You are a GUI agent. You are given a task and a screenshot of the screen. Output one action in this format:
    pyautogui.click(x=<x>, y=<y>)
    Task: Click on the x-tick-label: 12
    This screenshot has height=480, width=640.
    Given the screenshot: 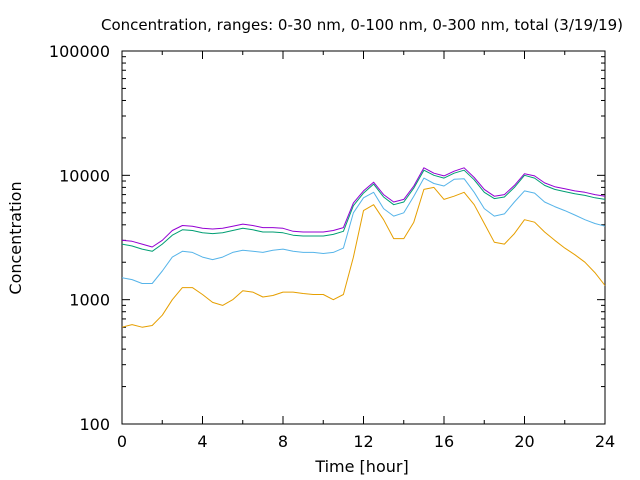 What is the action you would take?
    pyautogui.click(x=363, y=441)
    